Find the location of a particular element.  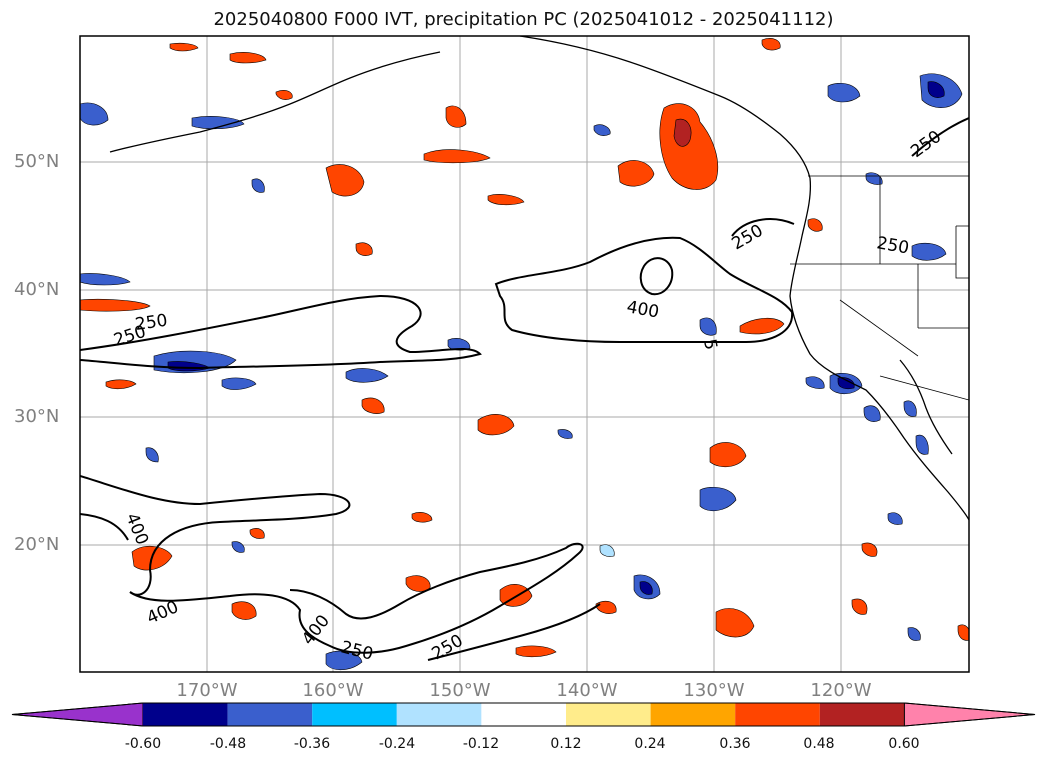

lat-label-50n: 50°N is located at coordinates (37, 161).